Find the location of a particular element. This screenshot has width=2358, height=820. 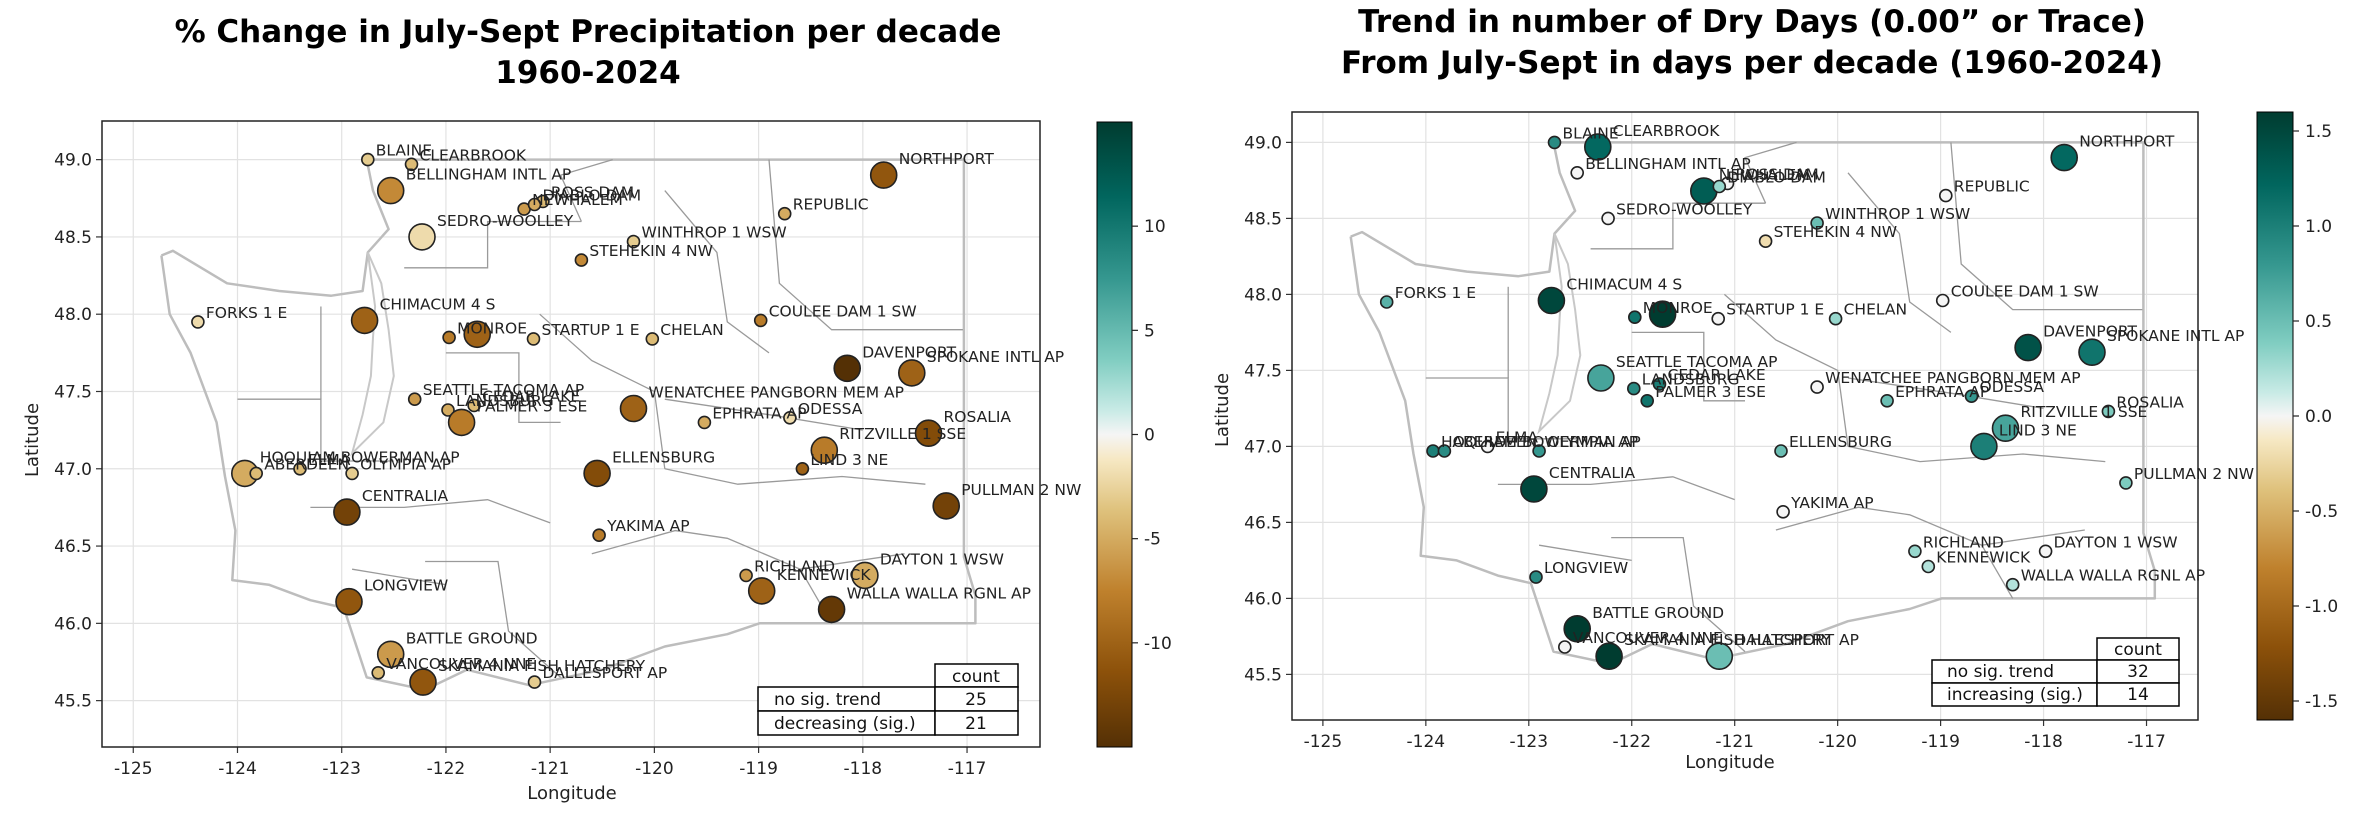

station-label: NORTHPORT is located at coordinates (947, 159).